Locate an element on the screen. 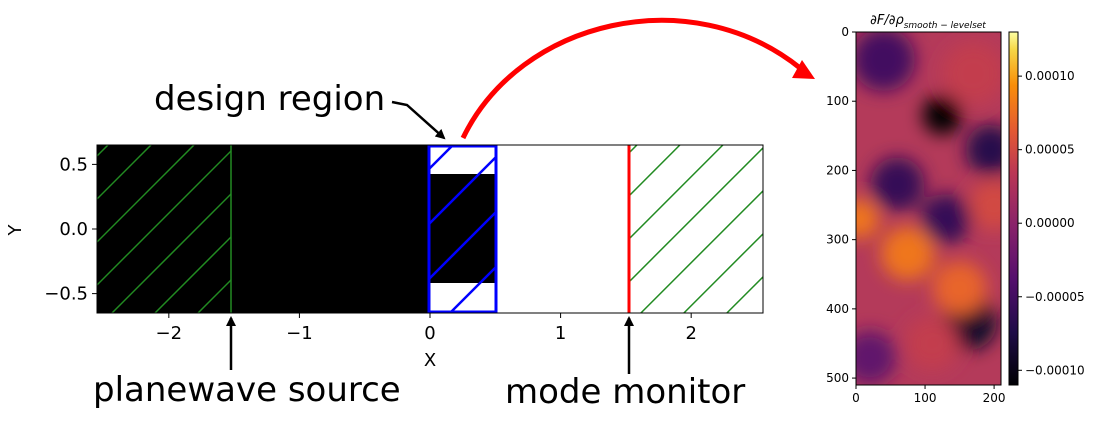  x-tick-label: 2 is located at coordinates (690, 333).